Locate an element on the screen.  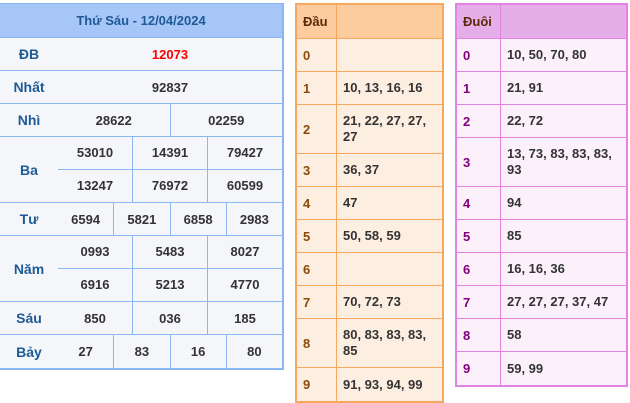
dau-row-2: 2 21, 22, 27, 27, 27 is located at coordinates (369, 129).